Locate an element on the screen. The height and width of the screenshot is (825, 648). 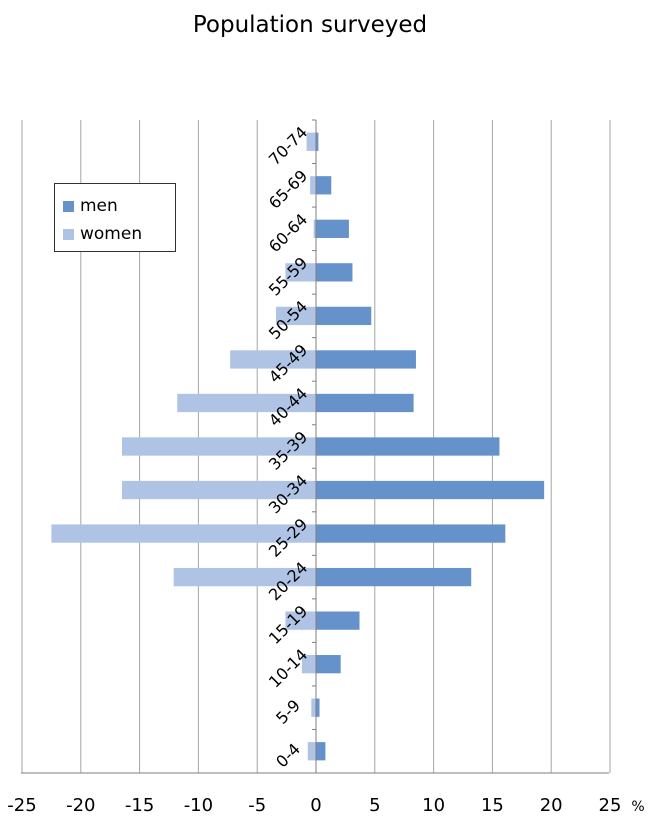
category-label: 60-64 is located at coordinates (288, 233).